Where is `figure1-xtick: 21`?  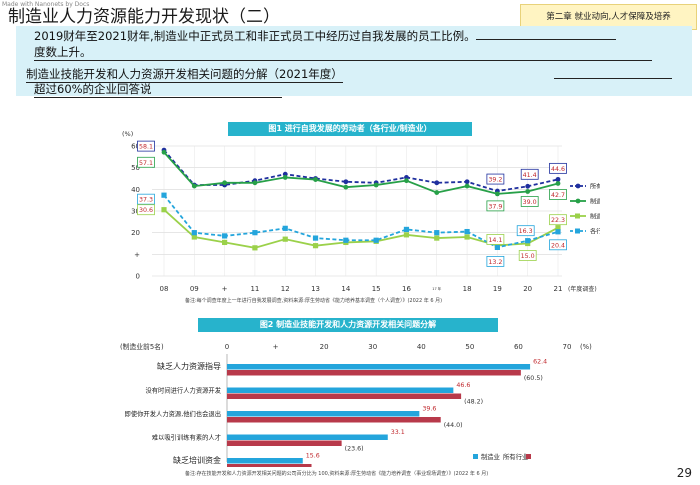
figure1-xtick: 21 is located at coordinates (558, 289).